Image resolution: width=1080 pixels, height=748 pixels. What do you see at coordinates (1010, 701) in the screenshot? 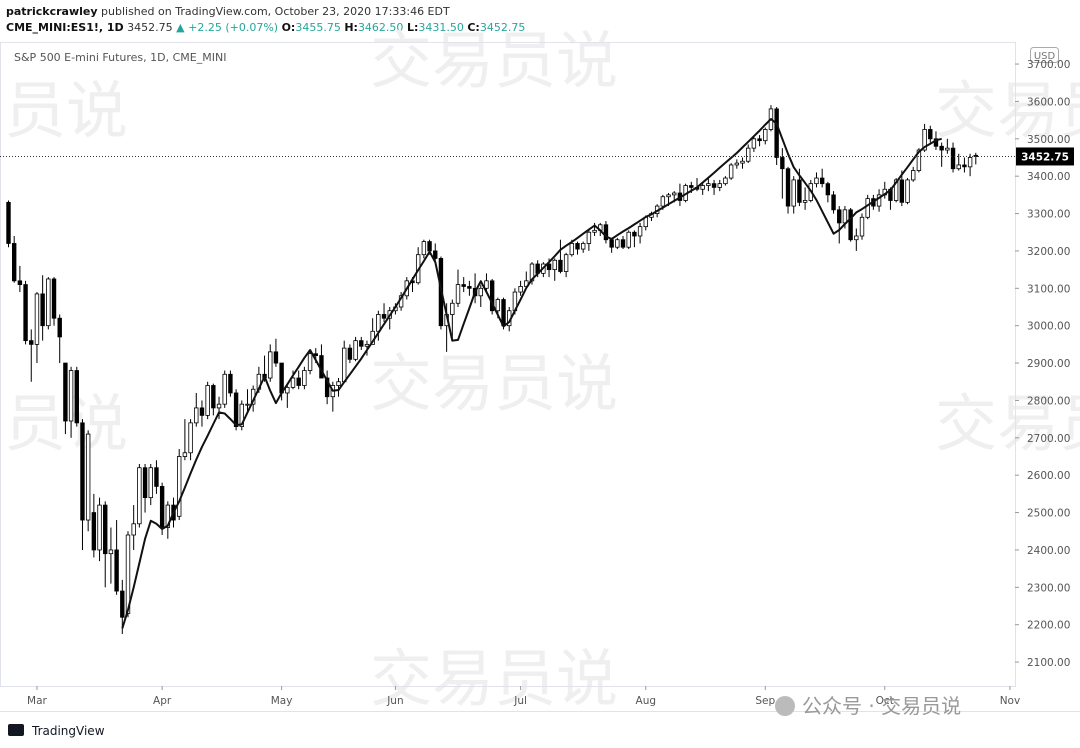
I see `x-tick-label: Nov` at bounding box center [1010, 701].